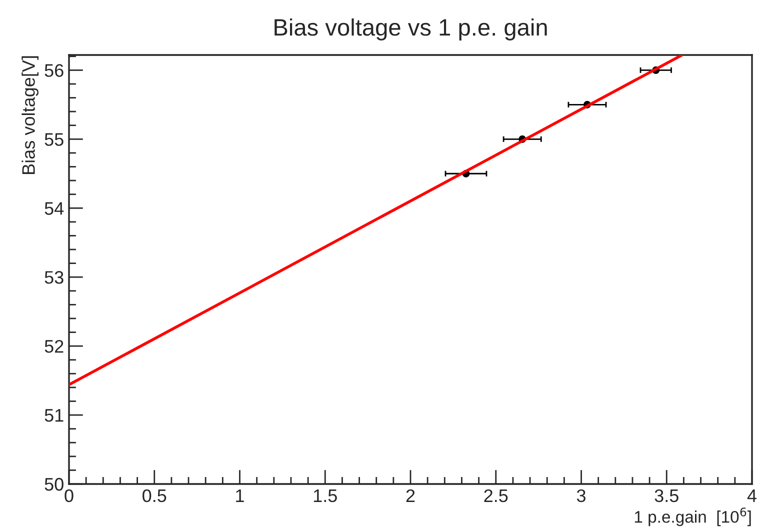  What do you see at coordinates (154, 495) in the screenshot?
I see `x-tick-label: 0.5` at bounding box center [154, 495].